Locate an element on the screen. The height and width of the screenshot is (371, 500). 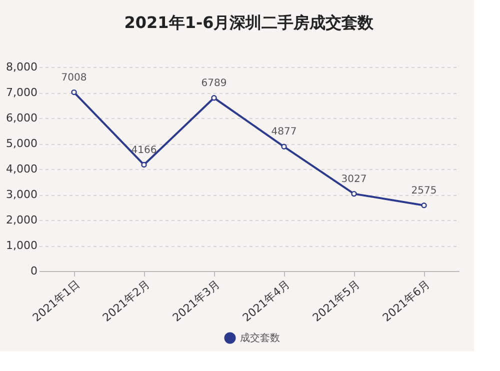
y-tick-label: 6,000 is located at coordinates (22, 118).